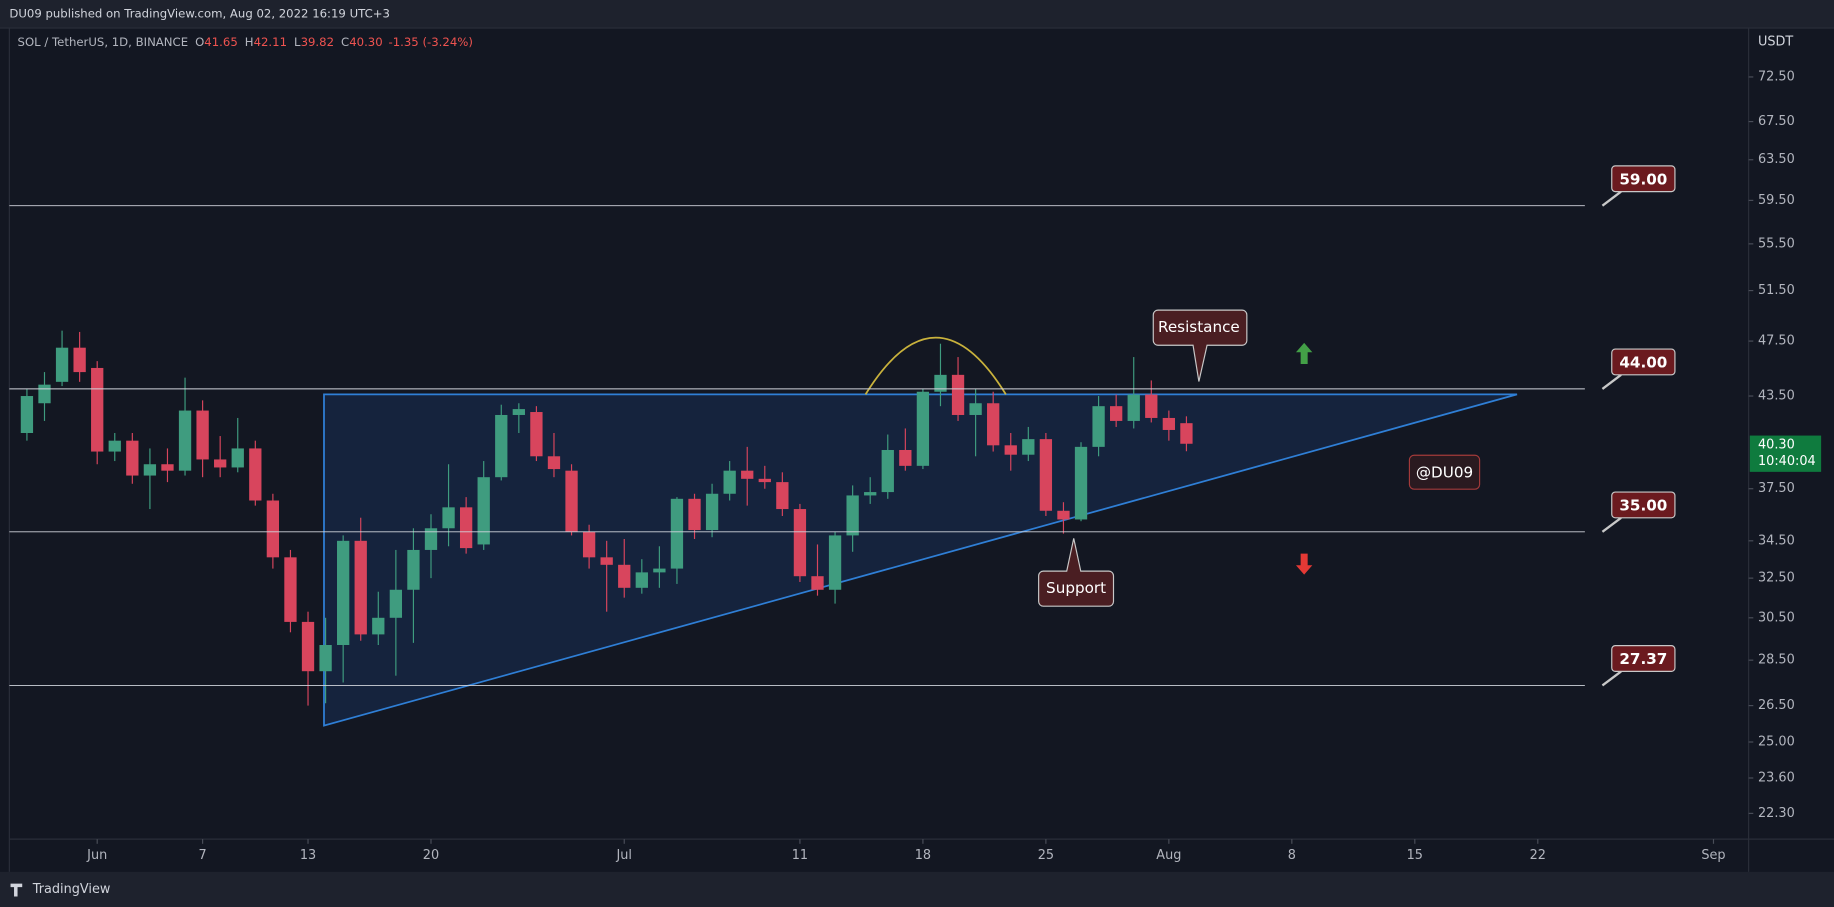  I want to click on level-label: 27.37, so click(1643, 659).